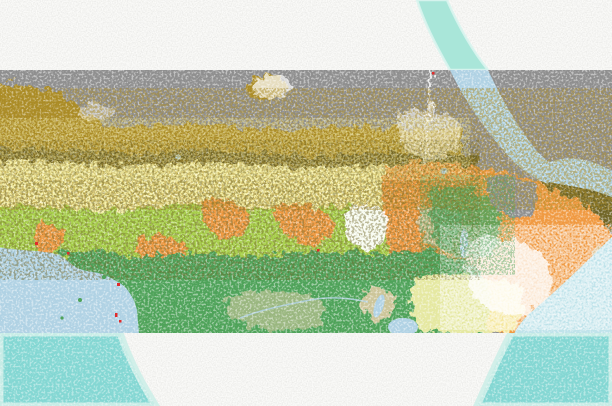 The width and height of the screenshot is (612, 406). What do you see at coordinates (80, 300) in the screenshot?
I see `sao-tome-island` at bounding box center [80, 300].